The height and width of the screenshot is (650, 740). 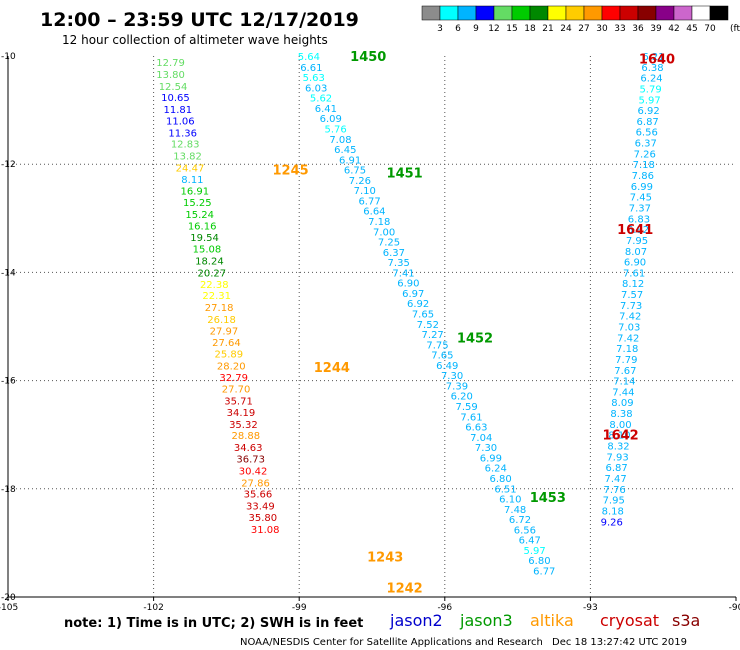 What do you see at coordinates (299, 608) in the screenshot?
I see `x-tick-label: -99` at bounding box center [299, 608].